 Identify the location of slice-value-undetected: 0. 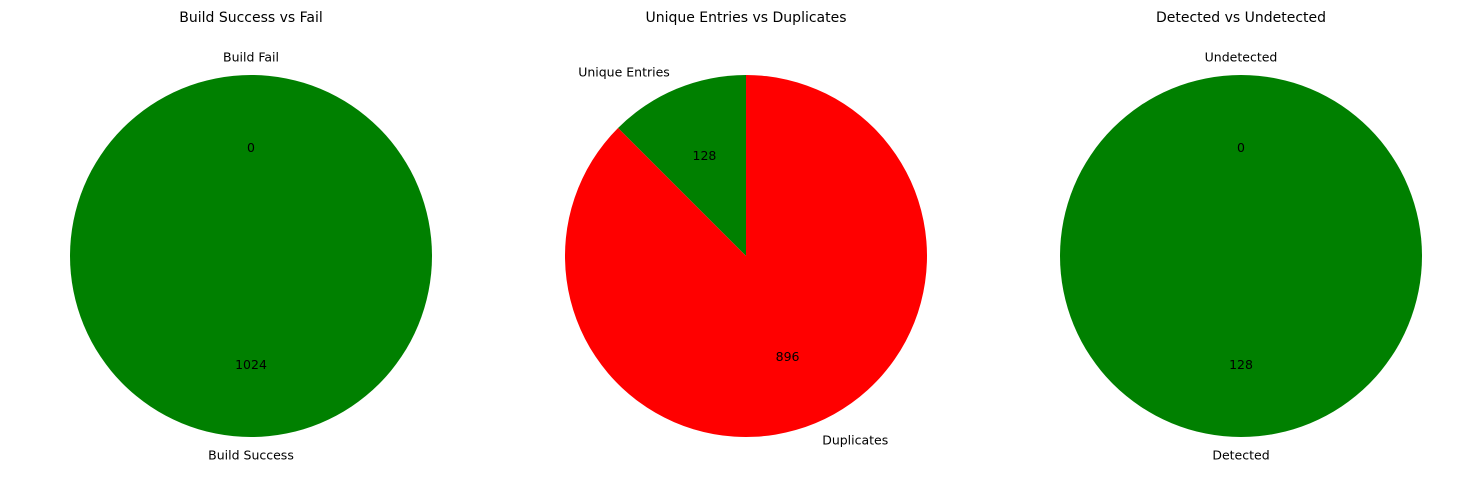
(1241, 147).